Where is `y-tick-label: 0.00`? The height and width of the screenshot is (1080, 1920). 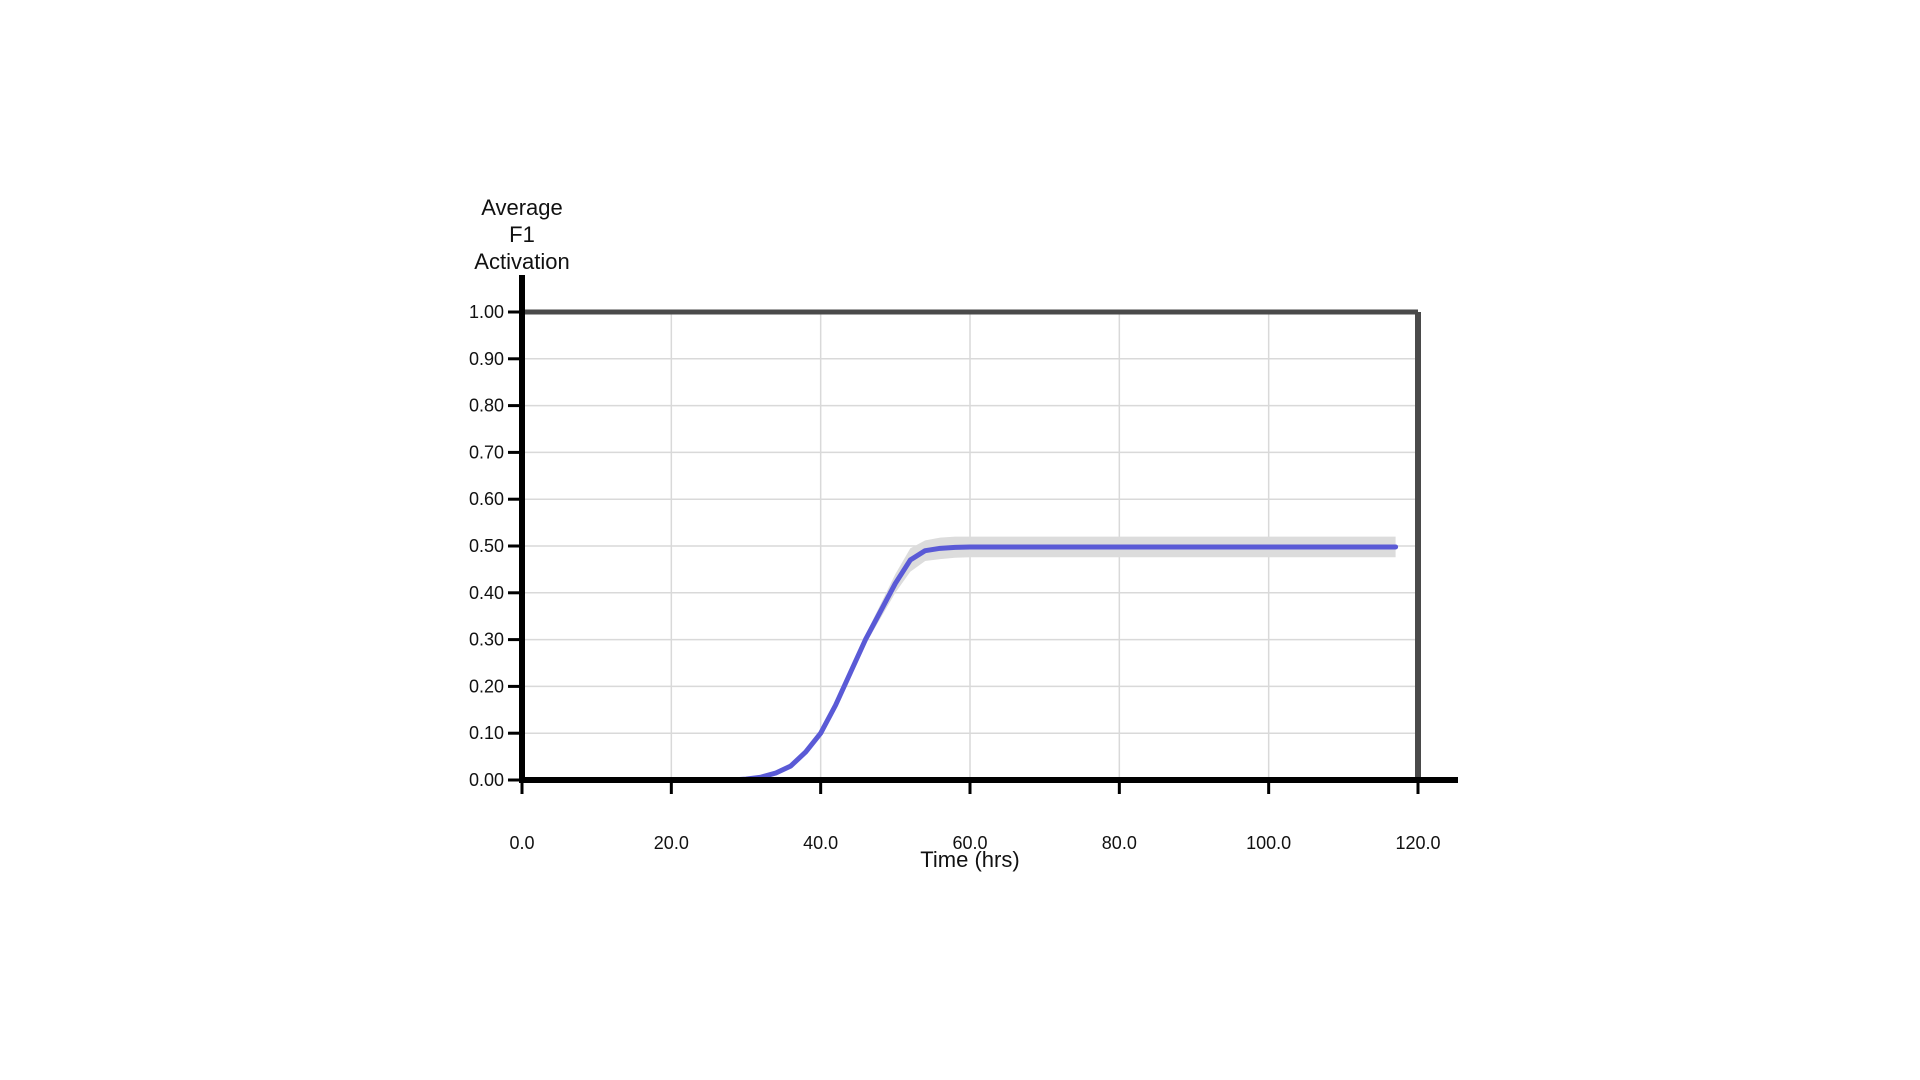
y-tick-label: 0.00 is located at coordinates (486, 780).